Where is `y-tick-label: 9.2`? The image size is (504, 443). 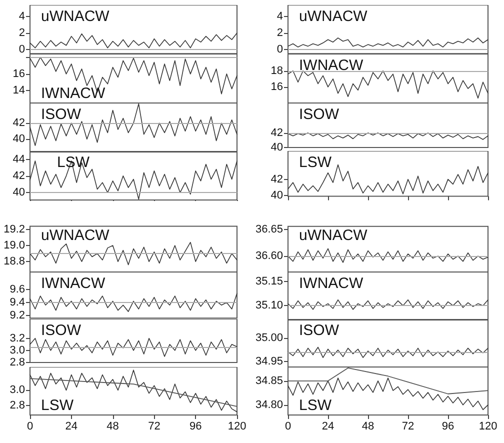 y-tick-label: 9.2 is located at coordinates (17, 315).